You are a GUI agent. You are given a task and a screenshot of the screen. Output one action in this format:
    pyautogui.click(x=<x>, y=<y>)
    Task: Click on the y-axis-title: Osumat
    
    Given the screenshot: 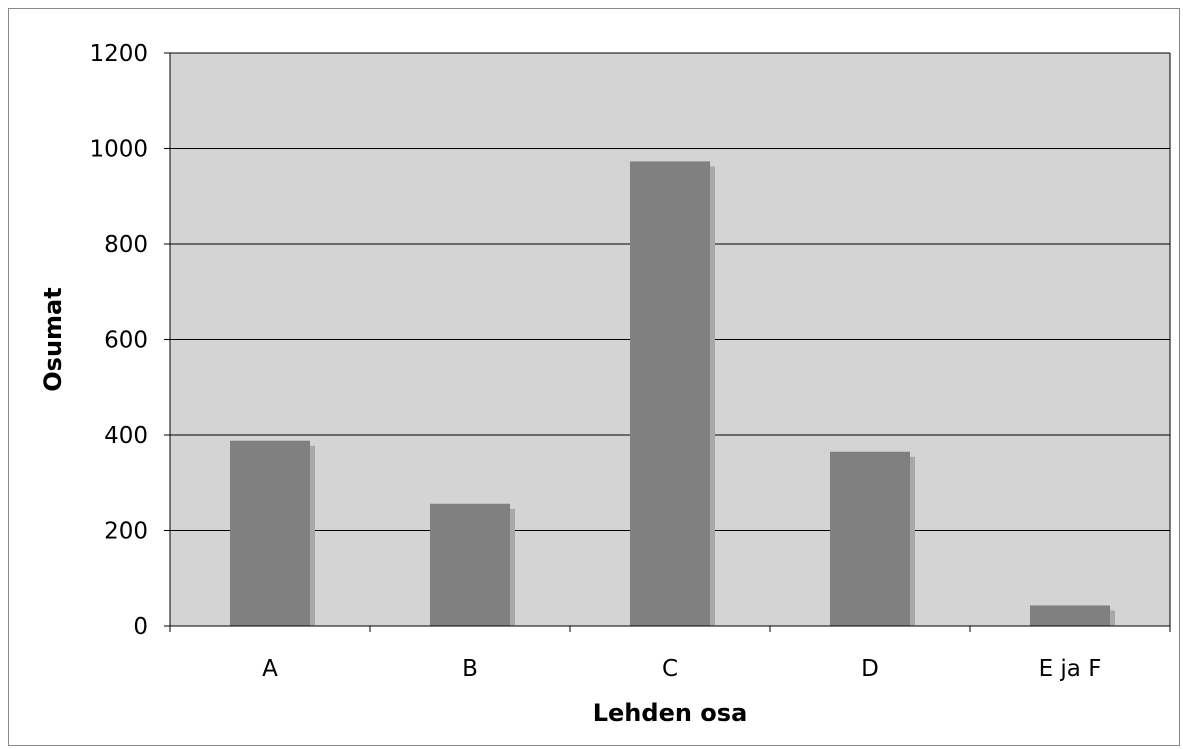 What is the action you would take?
    pyautogui.click(x=53, y=339)
    